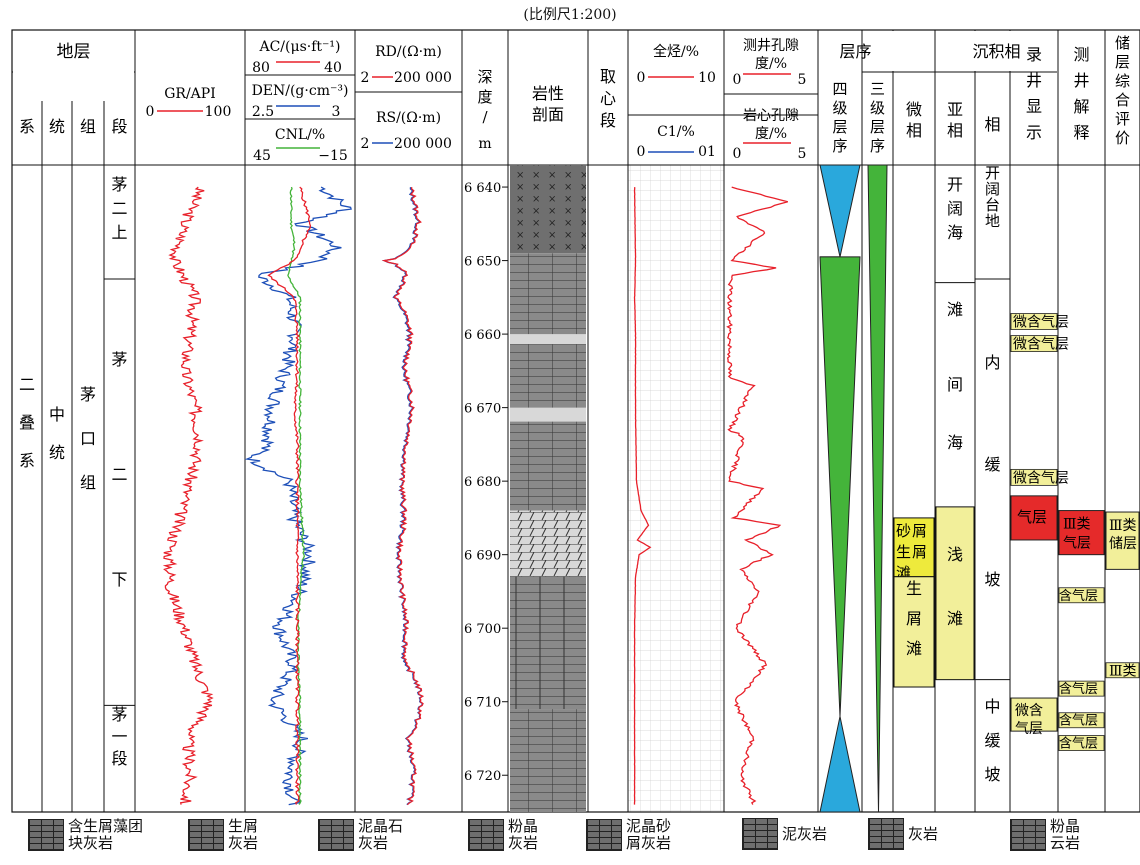 This screenshot has width=1140, height=865. I want to click on legend-item: 泥晶砂 屑灰岩, so click(628, 835).